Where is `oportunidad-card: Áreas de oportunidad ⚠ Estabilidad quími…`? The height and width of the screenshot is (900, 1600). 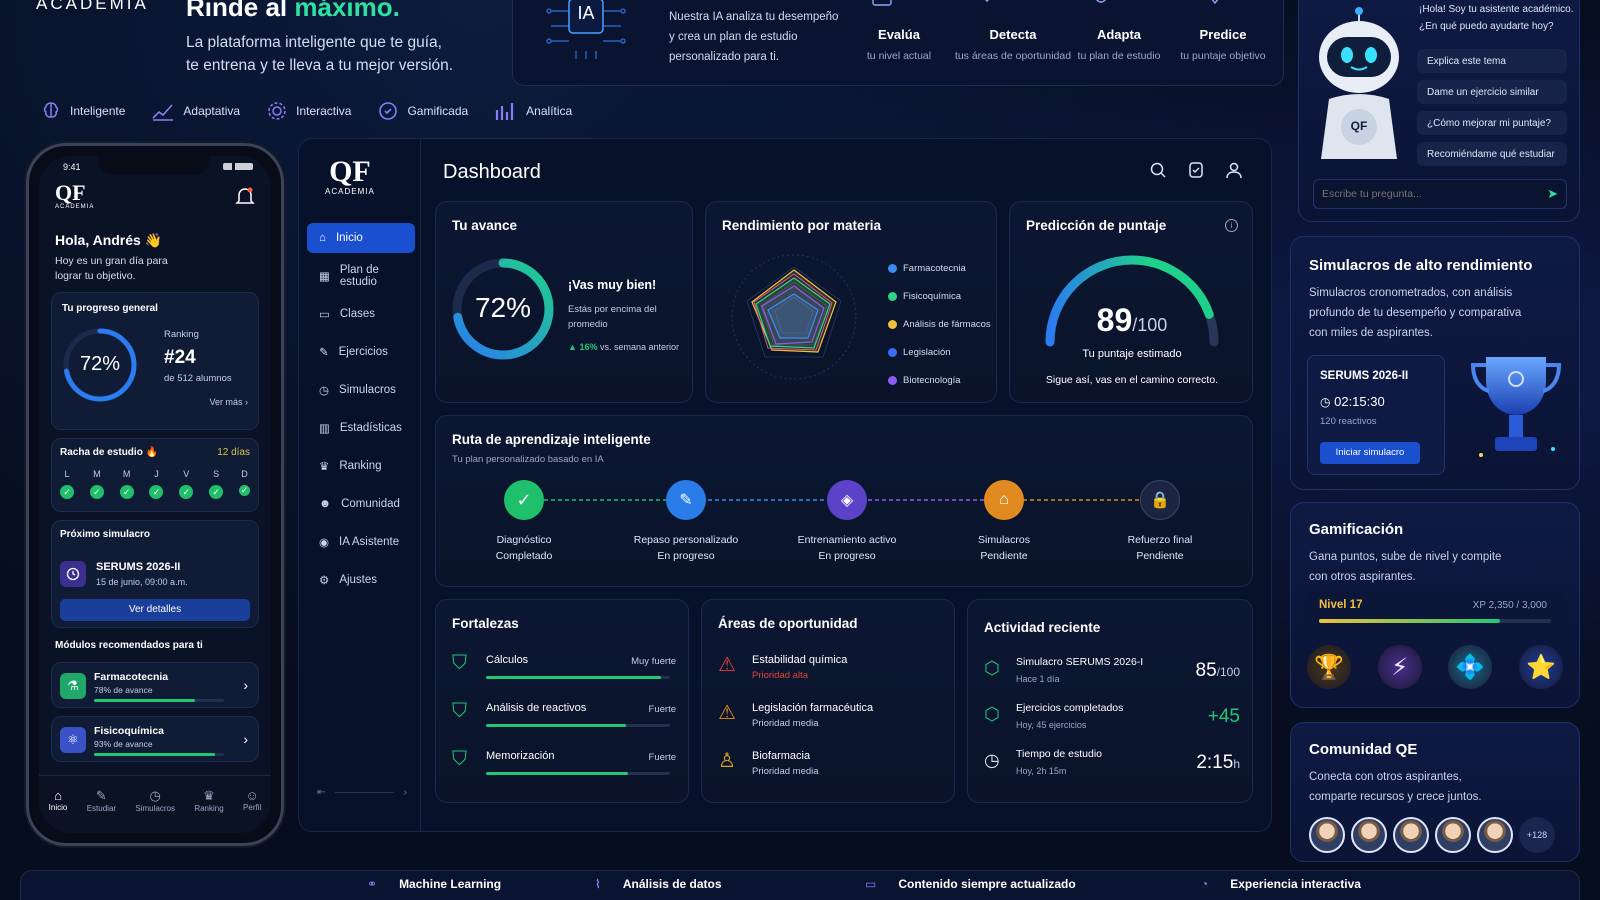
oportunidad-card: Áreas de oportunidad ⚠ Estabilidad quími… is located at coordinates (828, 701).